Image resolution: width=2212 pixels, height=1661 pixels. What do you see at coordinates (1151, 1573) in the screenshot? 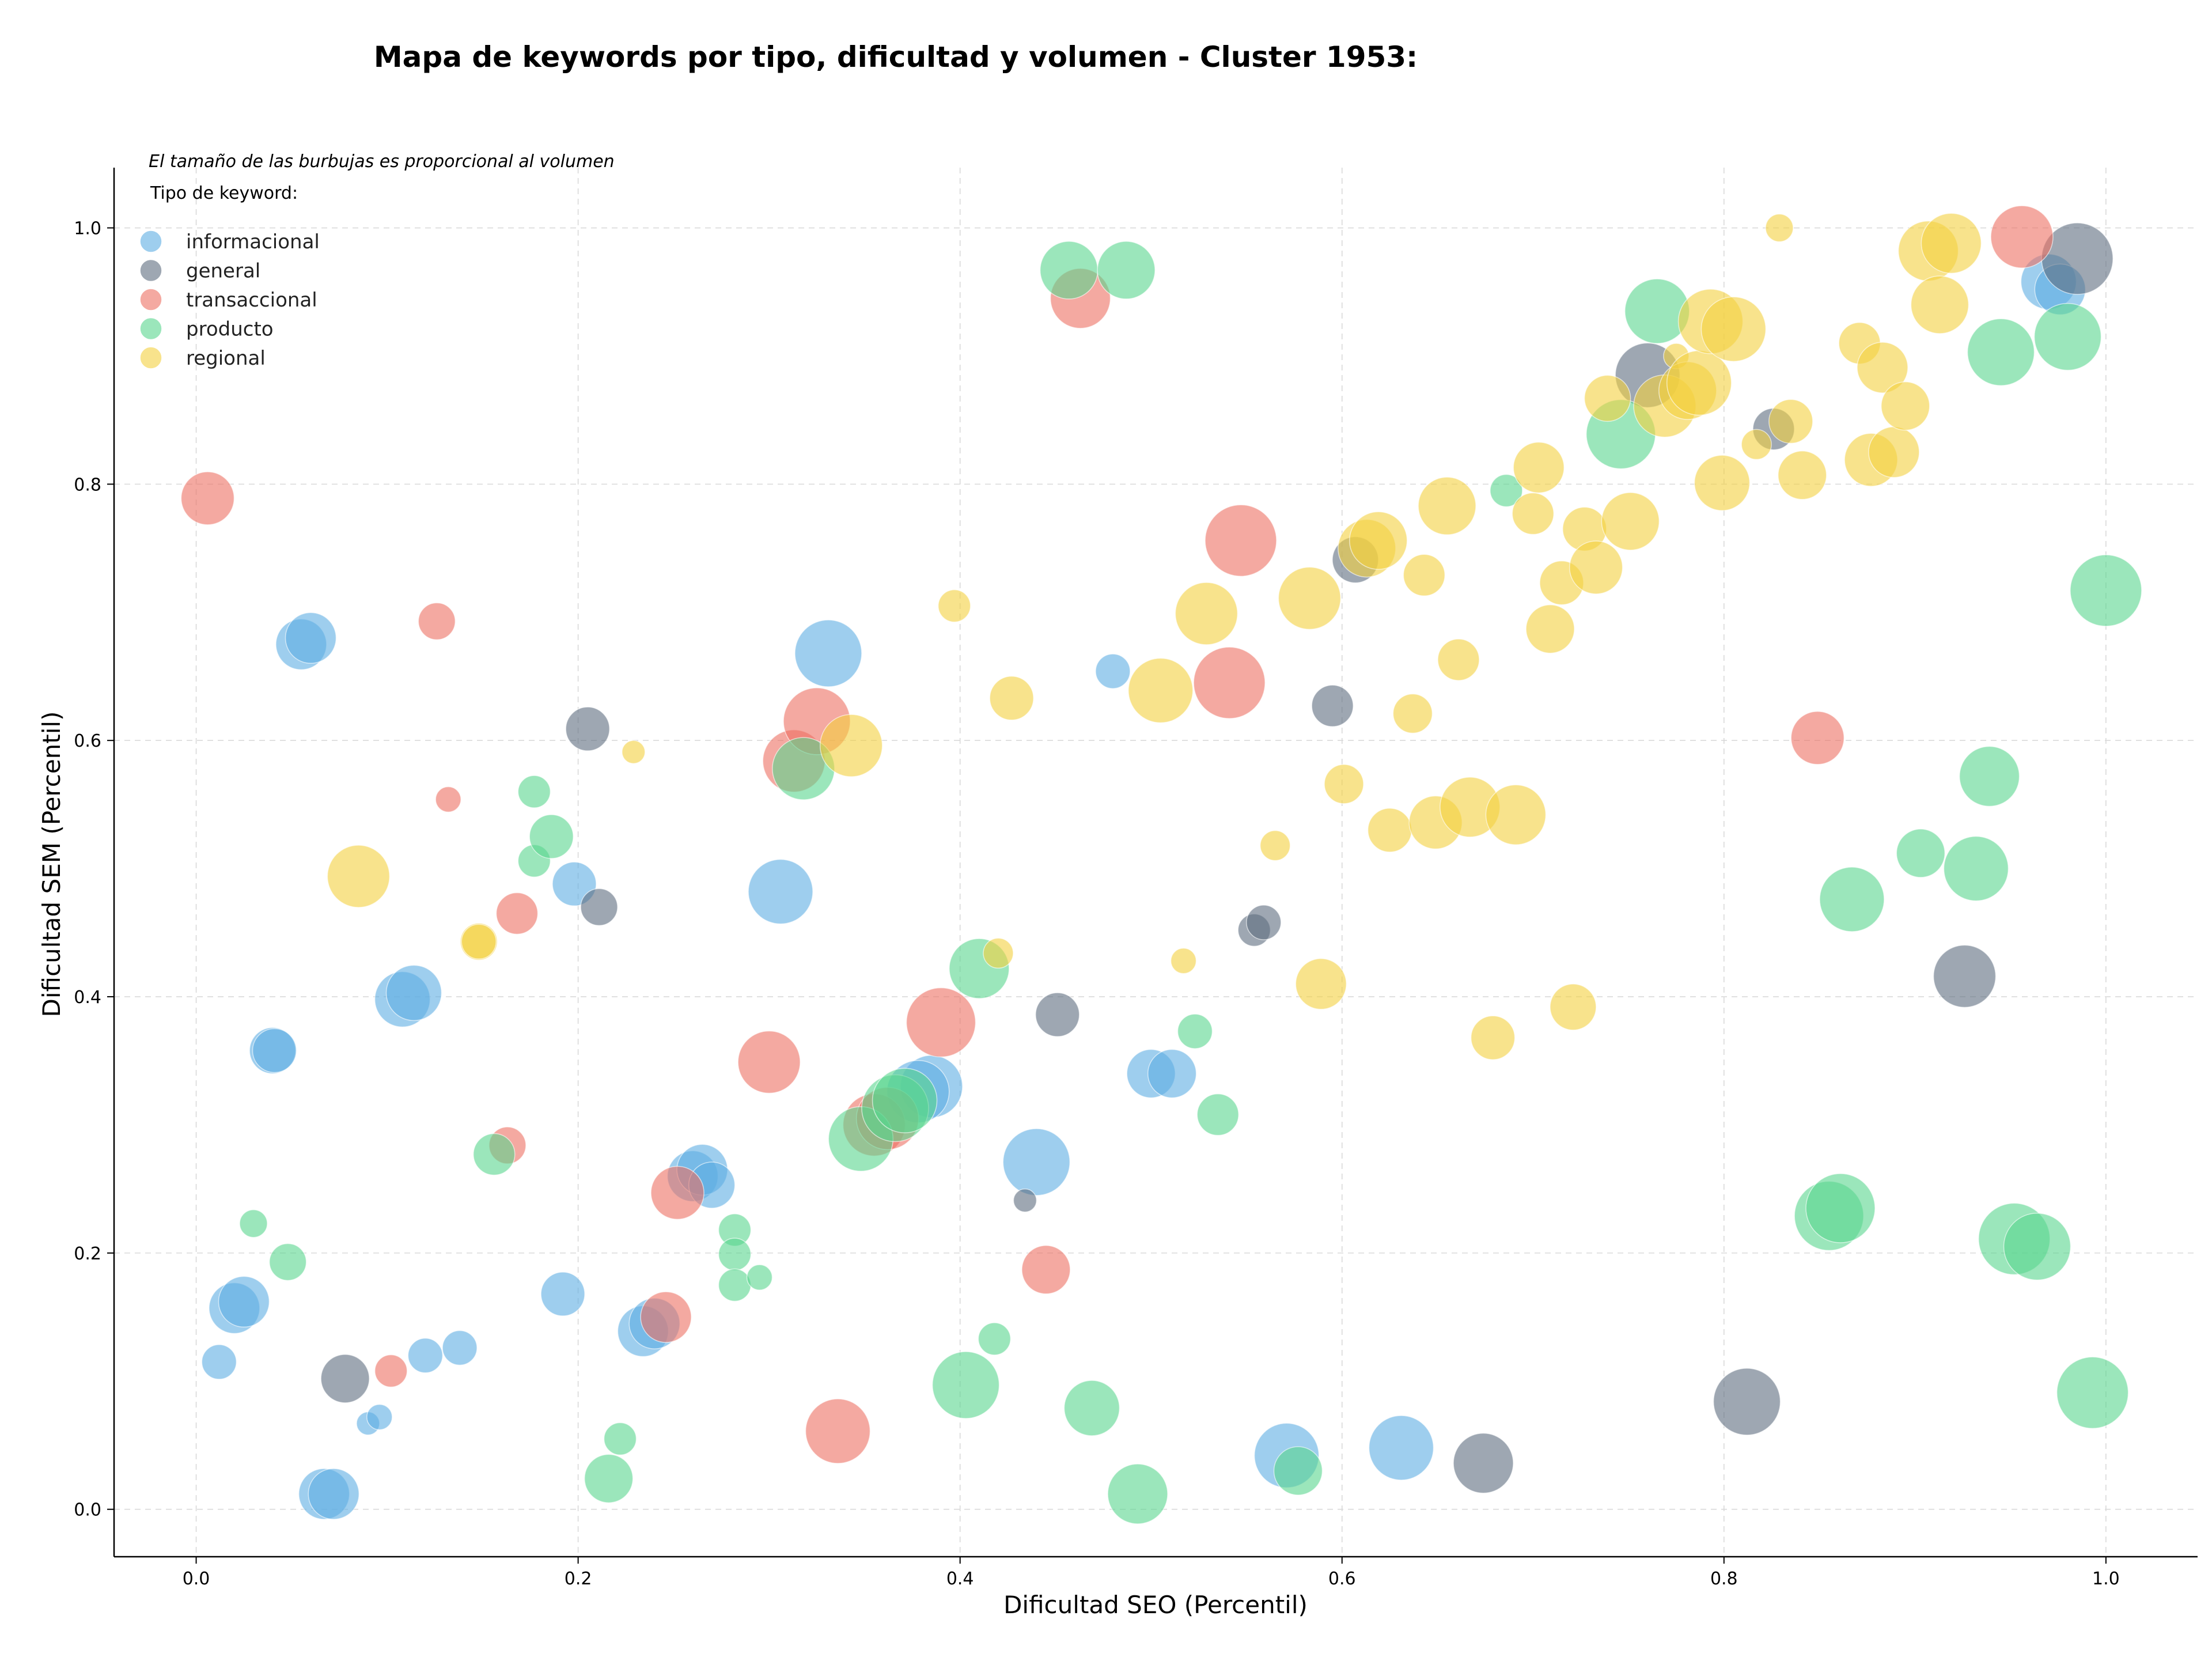
I see `x-ticks: 0.0 0.2 0.4 0.6 0.8 1.0` at bounding box center [1151, 1573].